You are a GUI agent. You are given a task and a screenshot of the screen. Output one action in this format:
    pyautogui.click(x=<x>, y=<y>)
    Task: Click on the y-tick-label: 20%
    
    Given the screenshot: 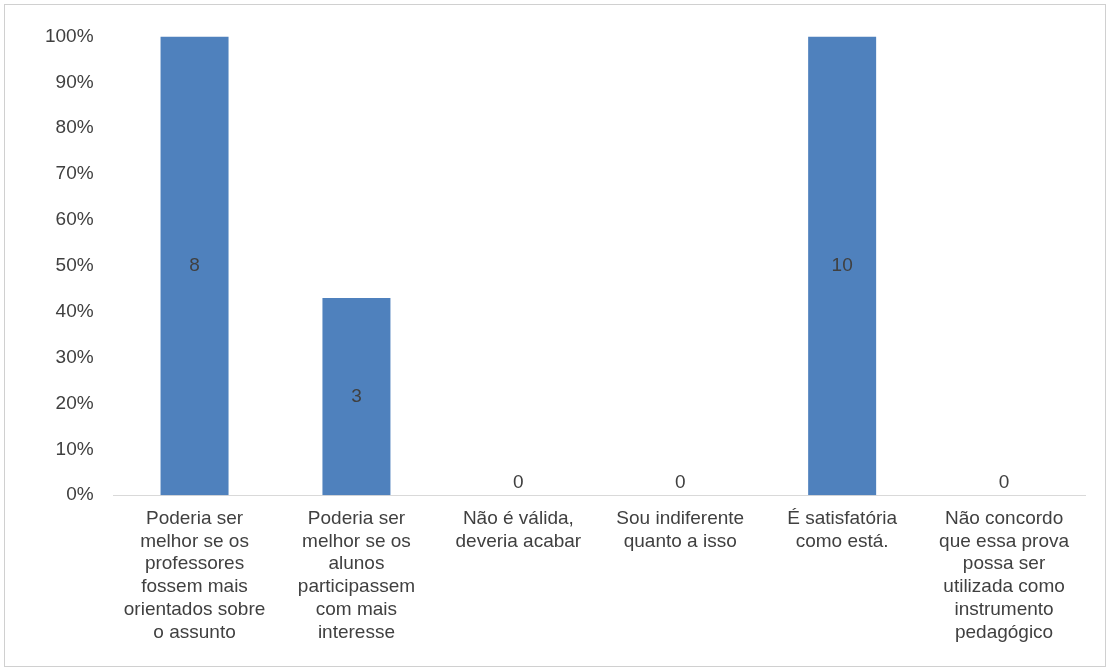 What is the action you would take?
    pyautogui.click(x=74, y=402)
    